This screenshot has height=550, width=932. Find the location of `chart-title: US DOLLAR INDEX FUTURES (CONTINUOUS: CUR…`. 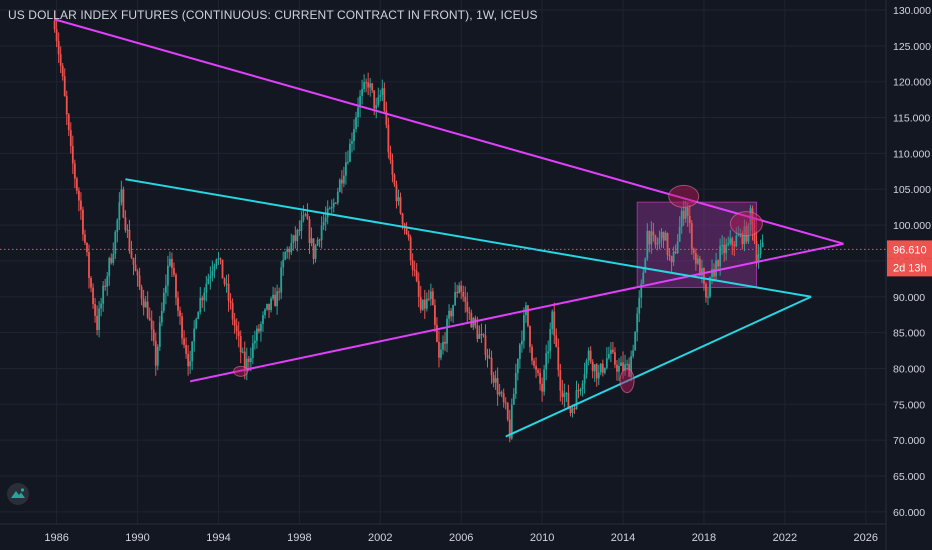

chart-title: US DOLLAR INDEX FUTURES (CONTINUOUS: CUR… is located at coordinates (273, 15).